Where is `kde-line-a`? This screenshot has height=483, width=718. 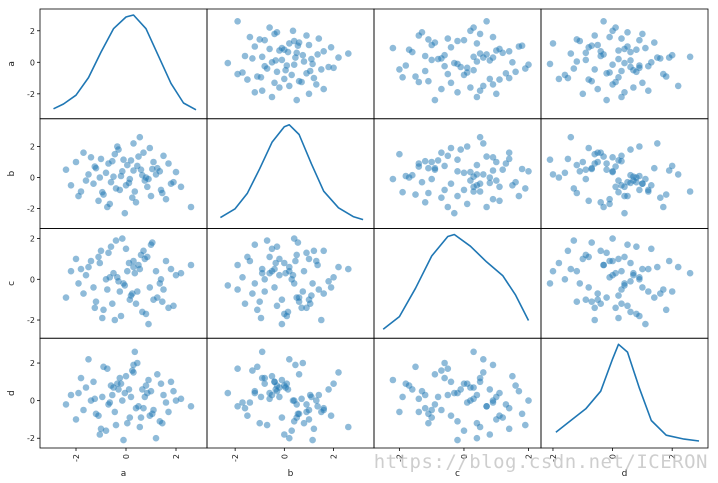 kde-line-a is located at coordinates (125, 62).